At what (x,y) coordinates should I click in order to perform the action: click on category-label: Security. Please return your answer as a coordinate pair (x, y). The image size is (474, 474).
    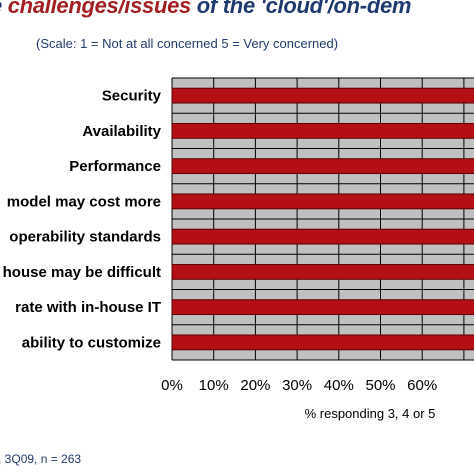
    Looking at the image, I should click on (132, 96).